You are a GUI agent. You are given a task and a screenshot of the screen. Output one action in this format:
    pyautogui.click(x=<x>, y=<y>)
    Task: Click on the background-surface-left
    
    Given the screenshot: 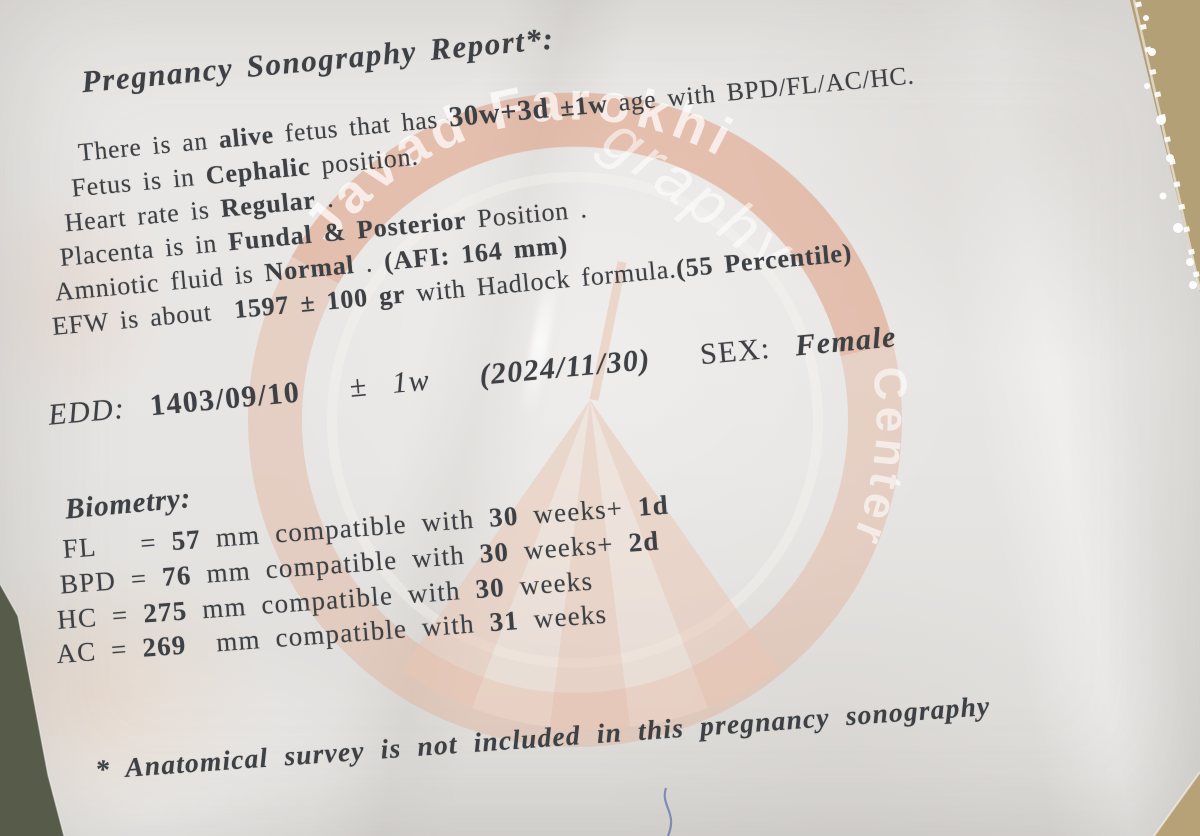 What is the action you would take?
    pyautogui.click(x=32, y=710)
    